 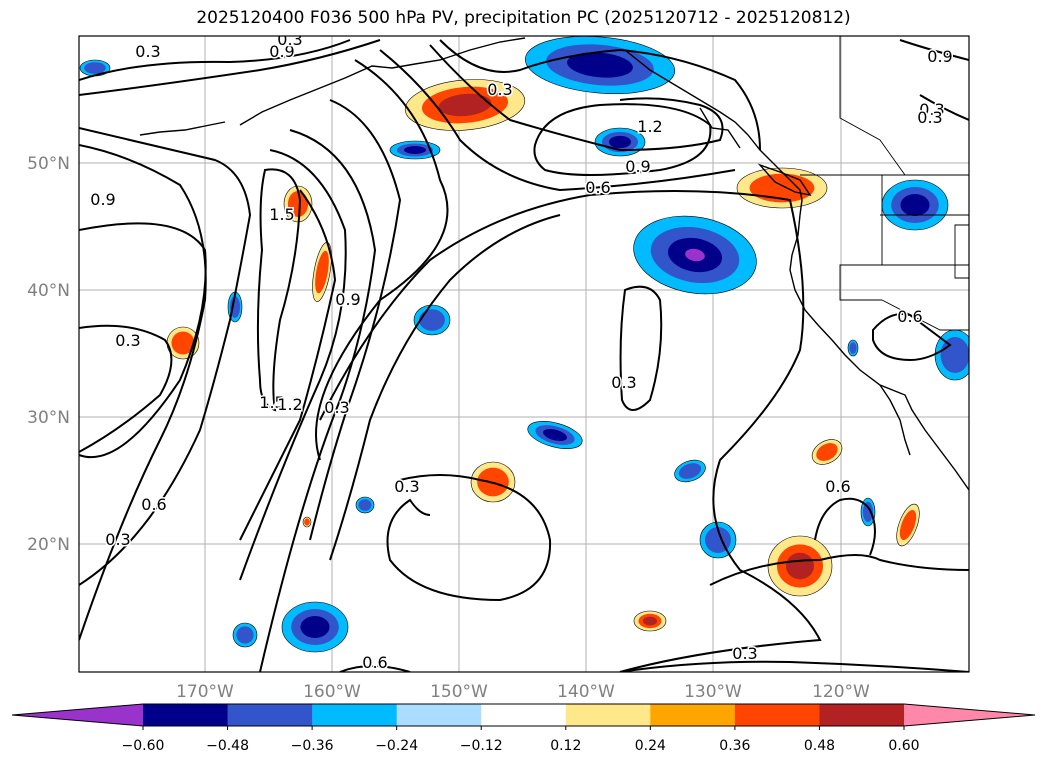 I want to click on colorbar-tick-label: 0.36, so click(x=734, y=746).